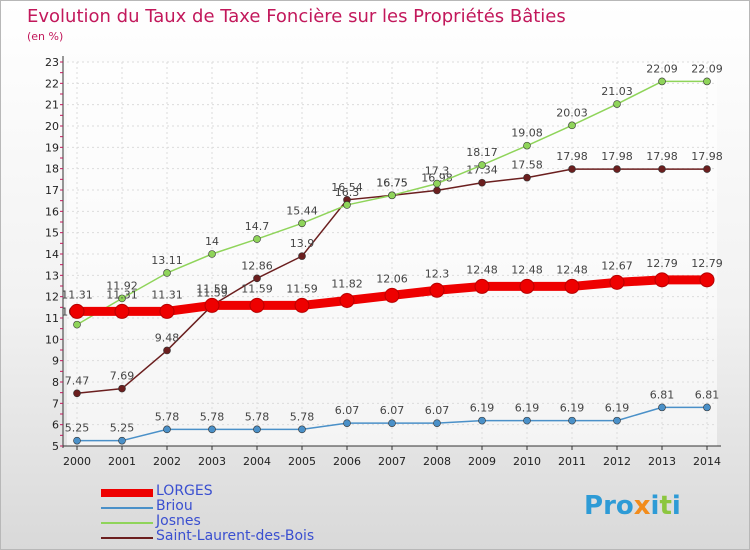  What do you see at coordinates (302, 461) in the screenshot?
I see `x-tick-label: 2005` at bounding box center [302, 461].